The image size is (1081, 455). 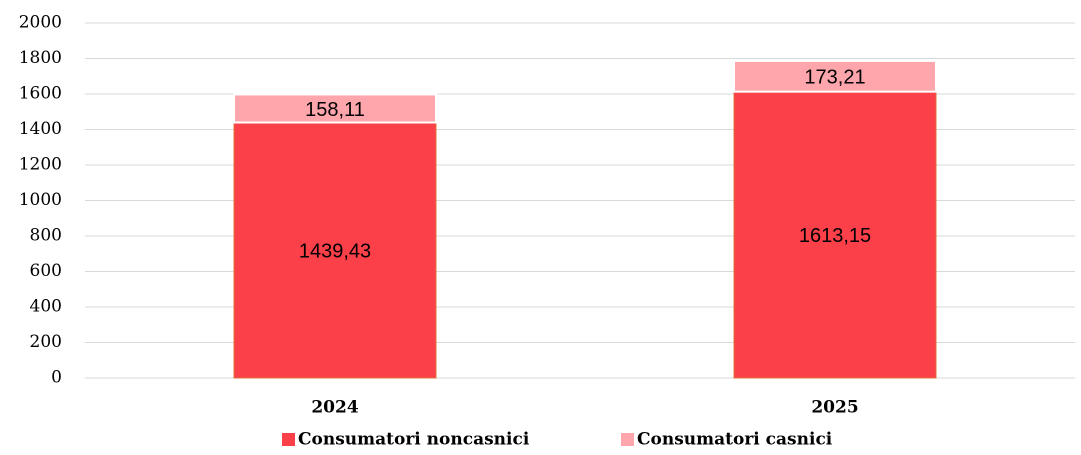 I want to click on x-tick-label: 2025, so click(x=834, y=408).